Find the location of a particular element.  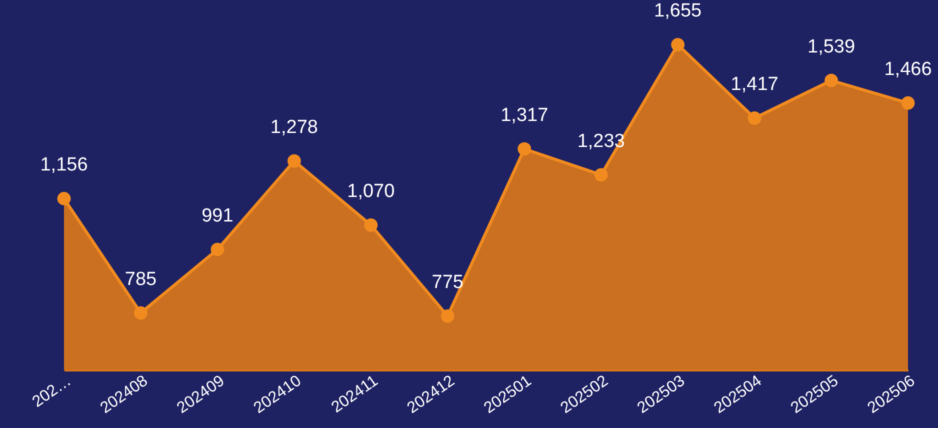

data-label: 1,278 is located at coordinates (294, 127).